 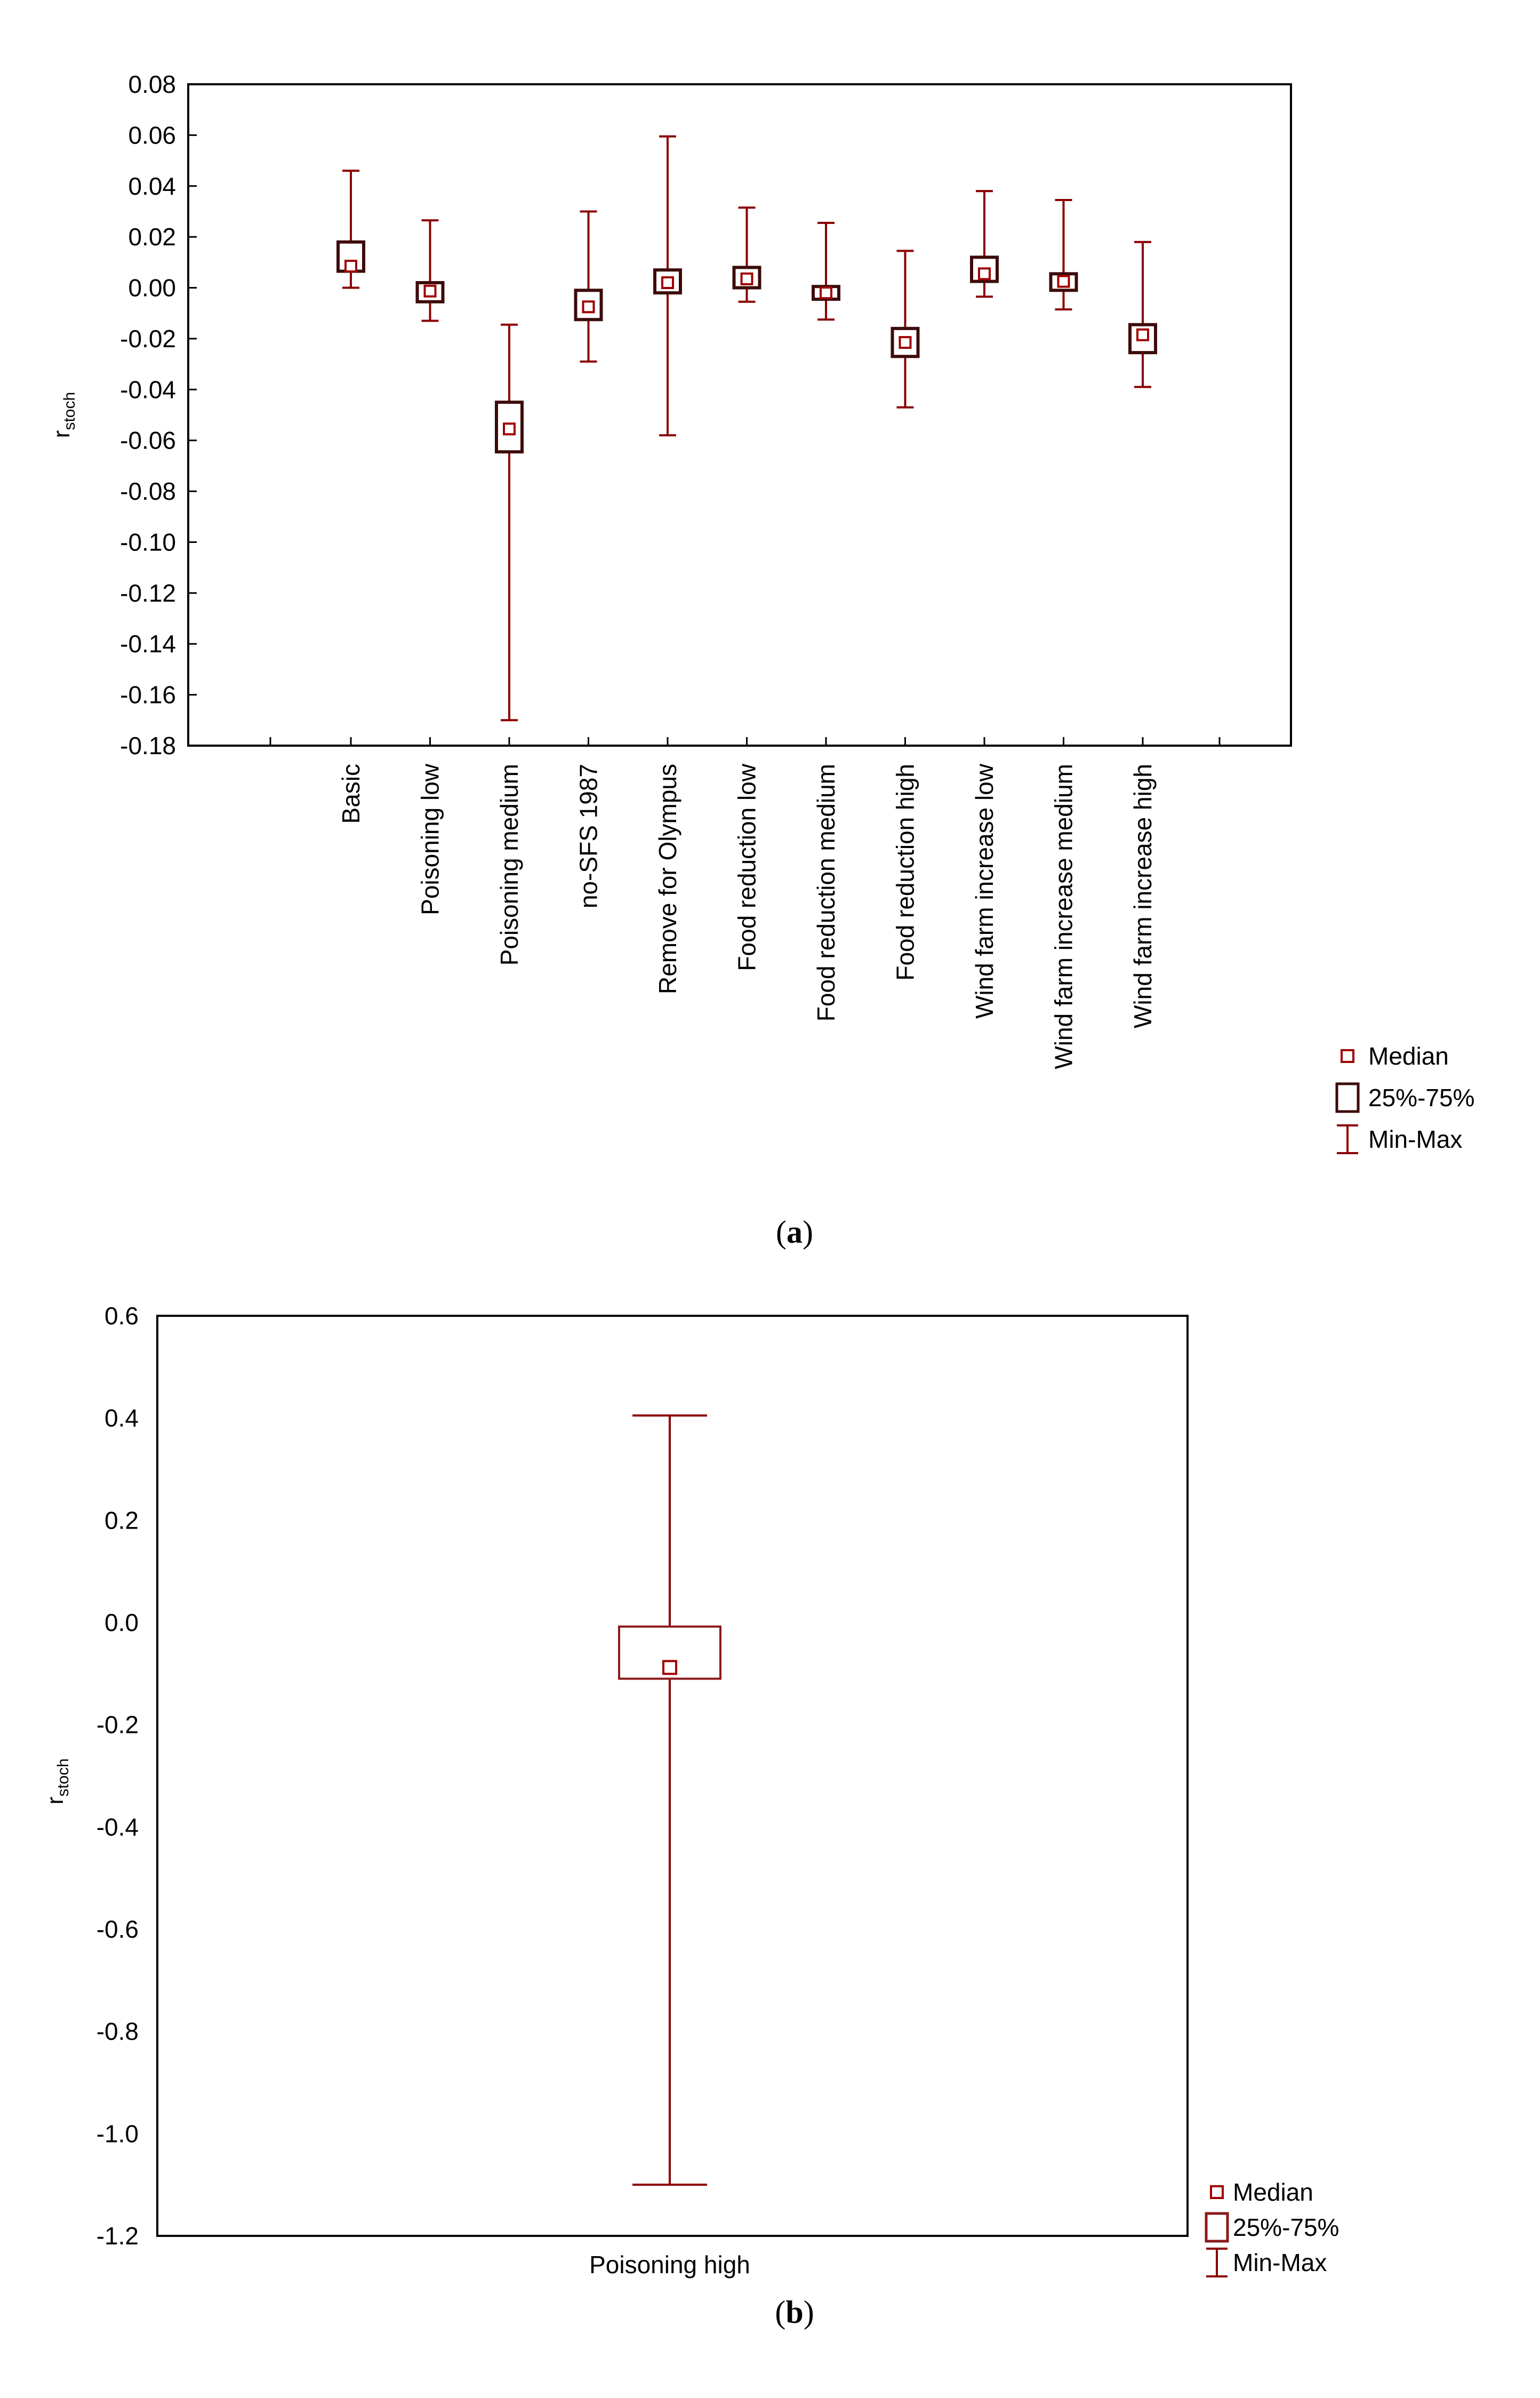 I want to click on x-category-label: Wind farm increase medium, so click(x=1064, y=916).